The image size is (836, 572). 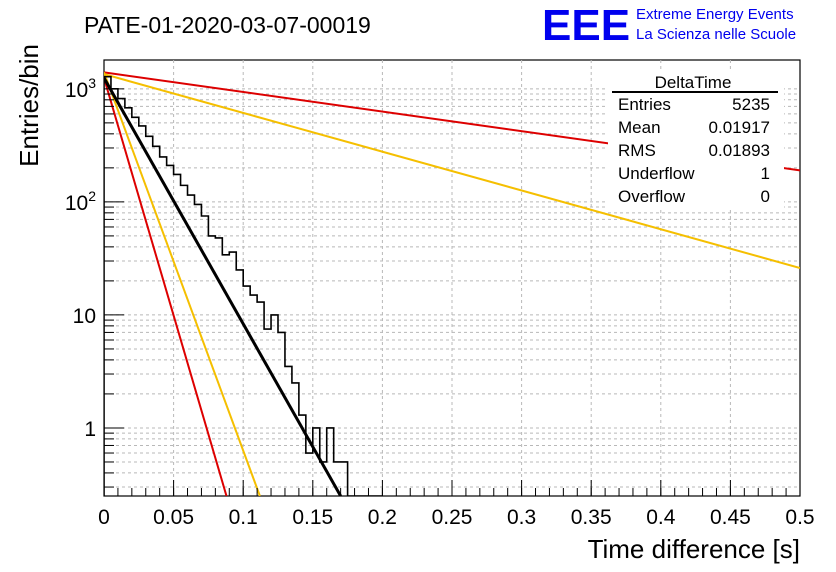 What do you see at coordinates (730, 517) in the screenshot?
I see `x-tick-label: 0.45` at bounding box center [730, 517].